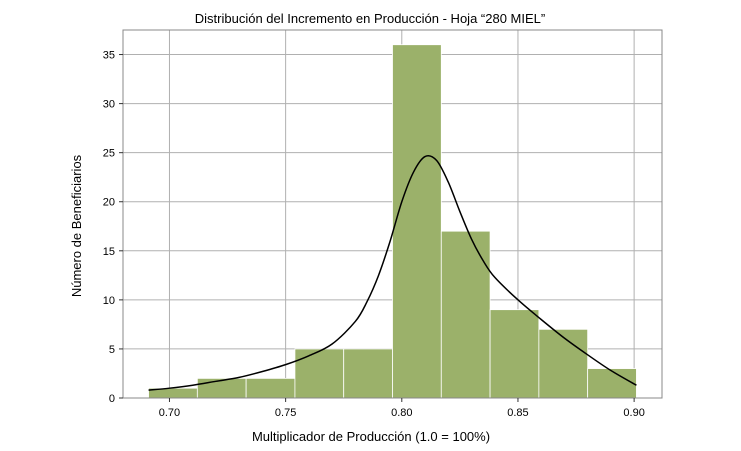  Describe the element at coordinates (113, 227) in the screenshot. I see `y-axis-ticks: 0 5 10 15 20 25 30 35` at that location.